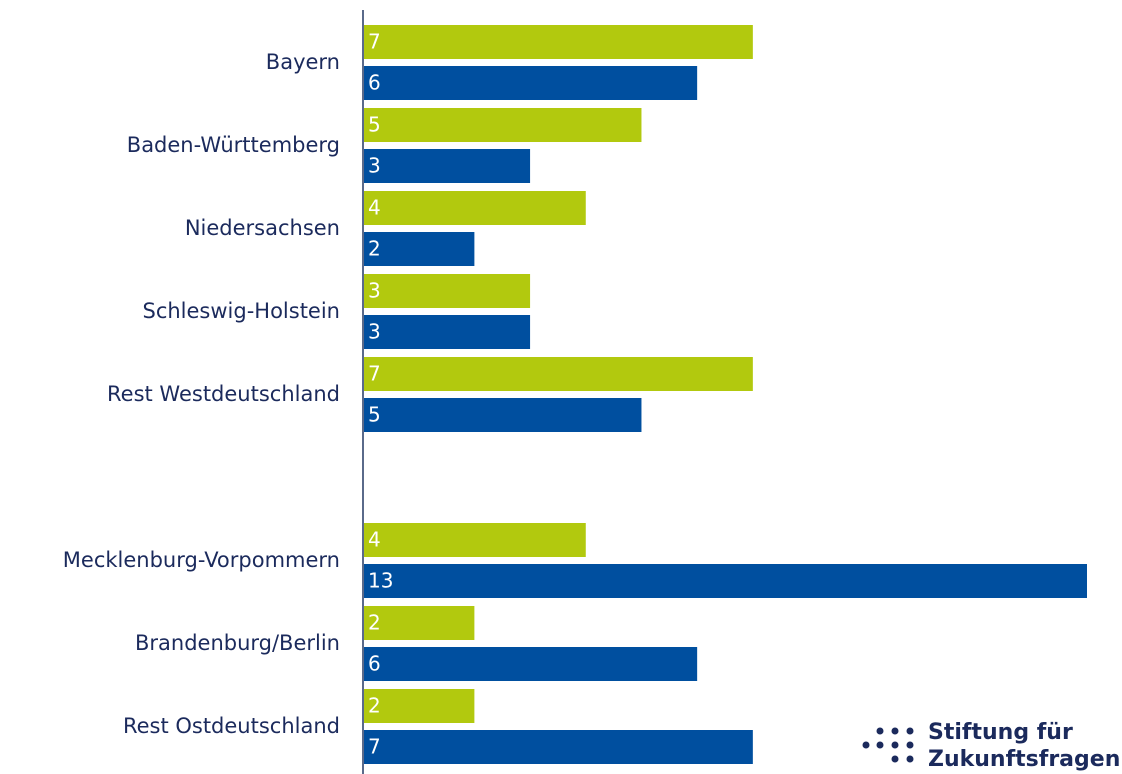 This screenshot has height=774, width=1122. Describe the element at coordinates (380, 581) in the screenshot. I see `value-label: 13` at that location.